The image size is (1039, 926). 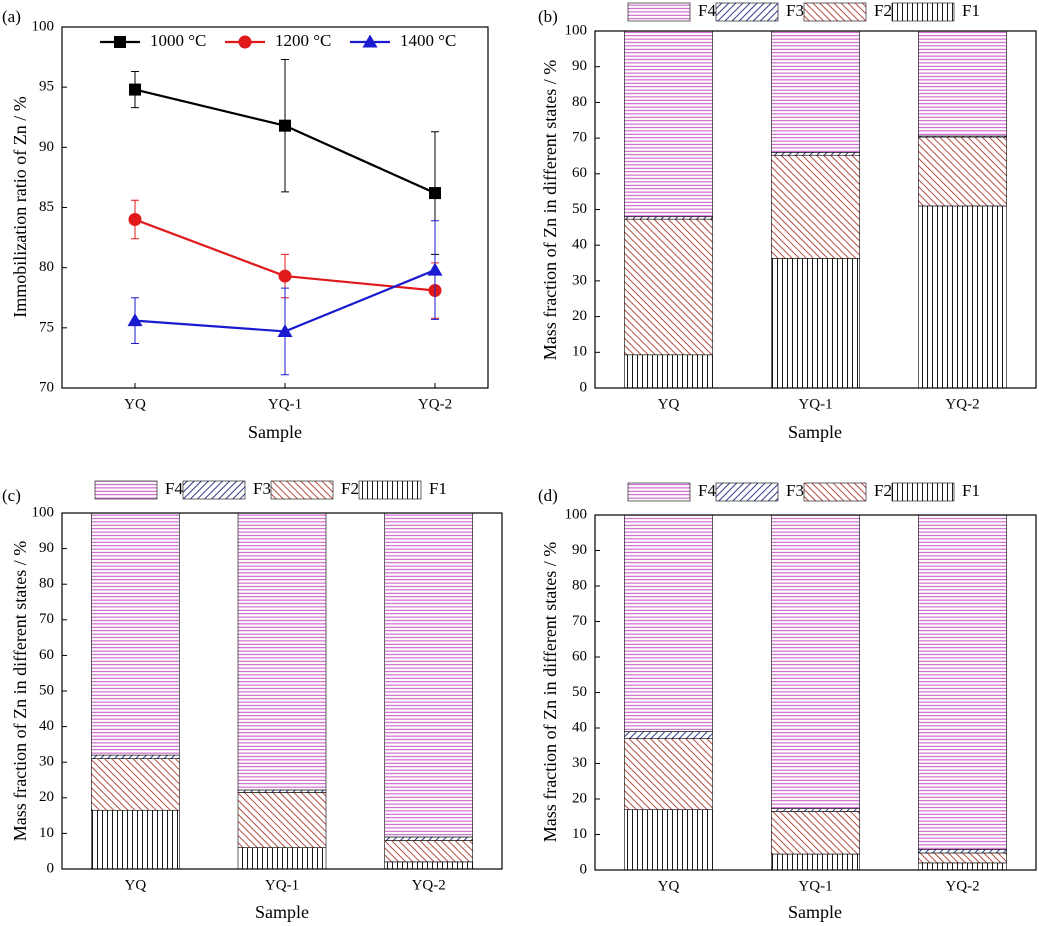 I want to click on y-tick-label: 95, so click(x=46, y=87).